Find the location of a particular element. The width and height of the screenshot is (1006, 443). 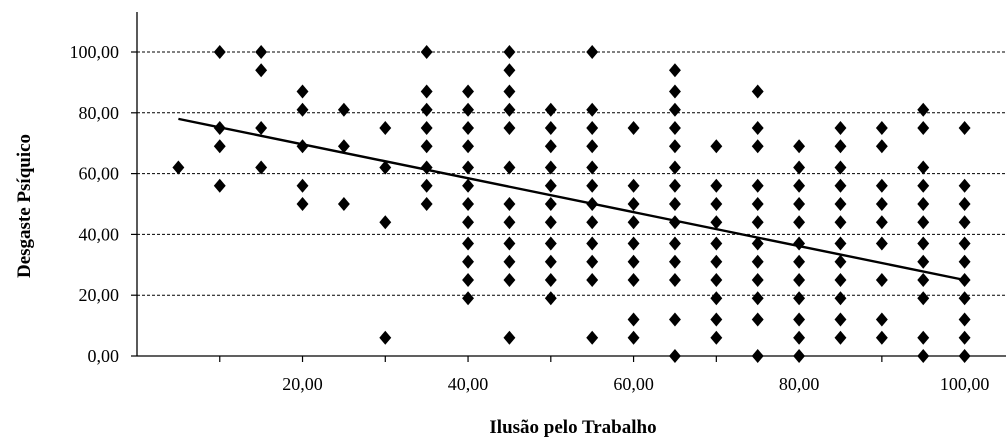

y-tick-label: 0,00 is located at coordinates (104, 356).